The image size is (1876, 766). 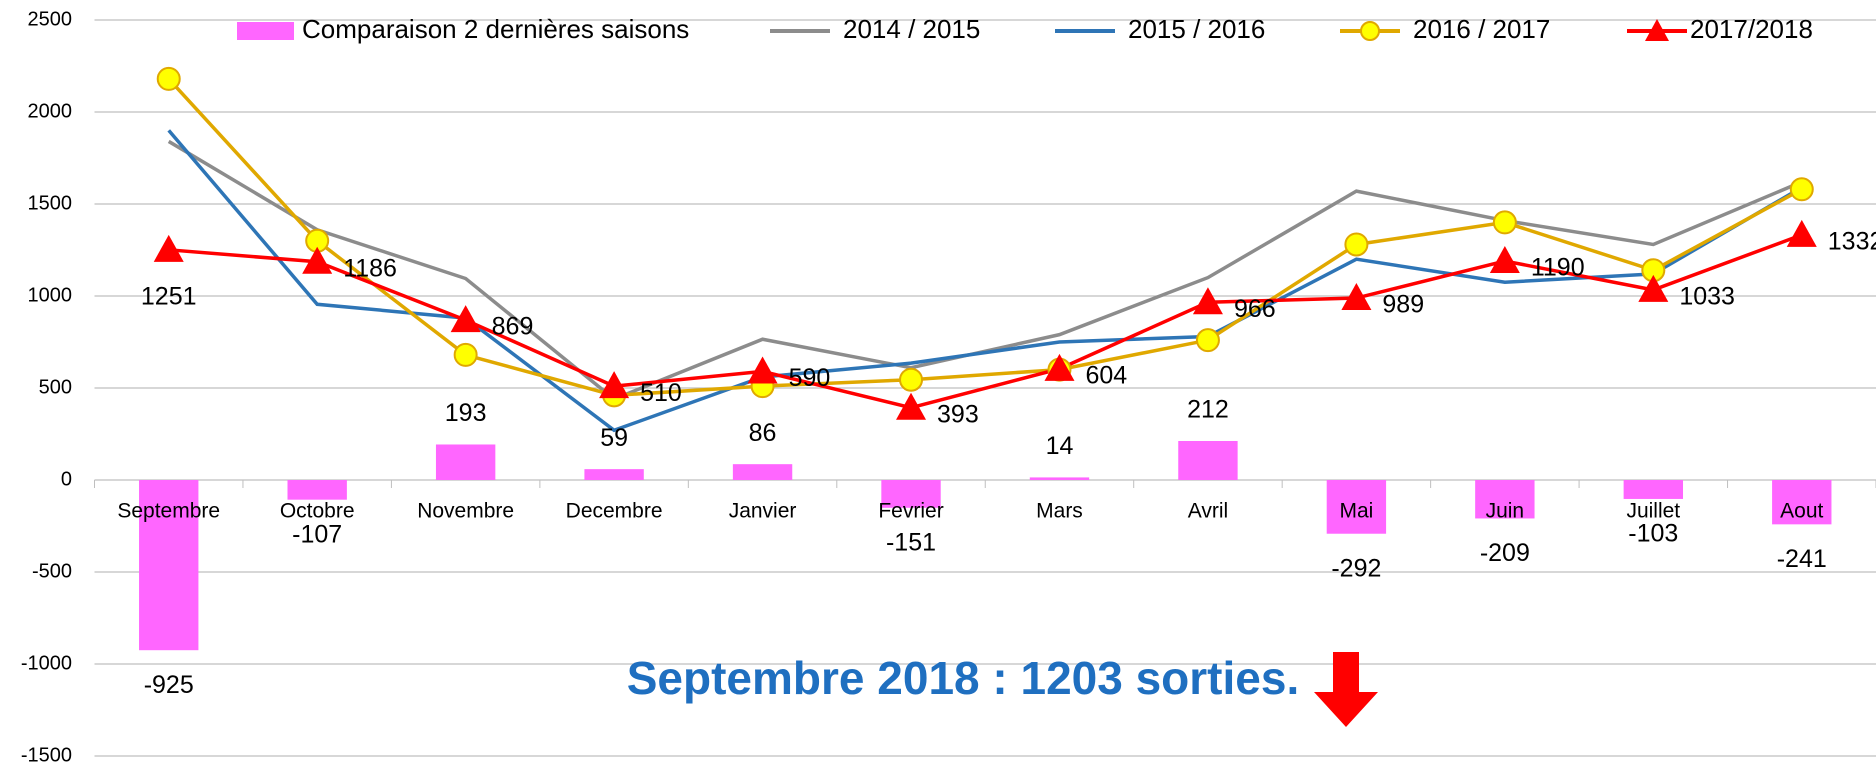 I want to click on x-tick-label: Septembre, so click(x=168, y=511).